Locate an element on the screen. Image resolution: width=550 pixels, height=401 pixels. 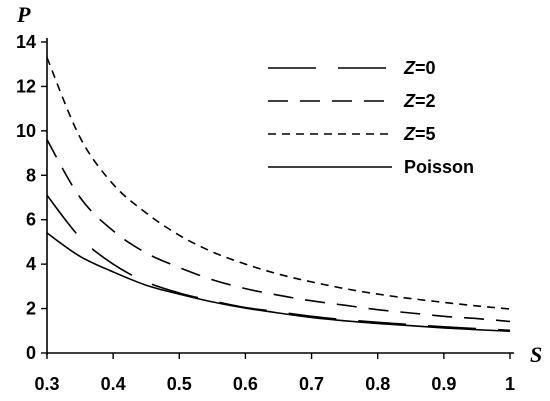
legend-label: Z=5 is located at coordinates (419, 134).